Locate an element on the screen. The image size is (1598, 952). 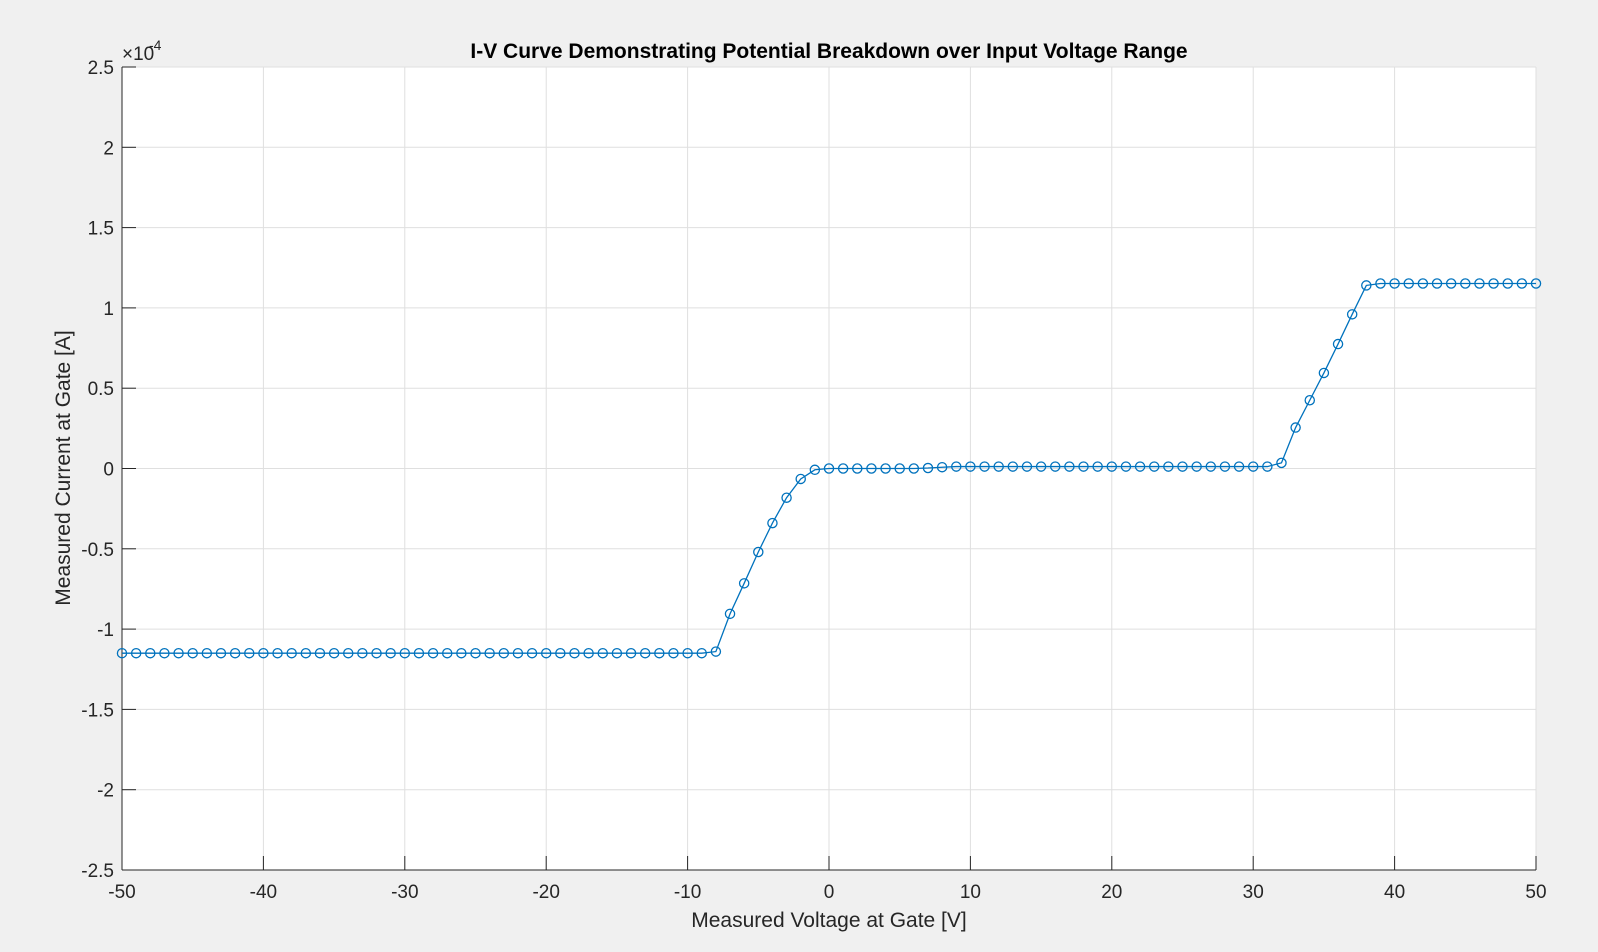
y-tick-label: 1 is located at coordinates (108, 309).